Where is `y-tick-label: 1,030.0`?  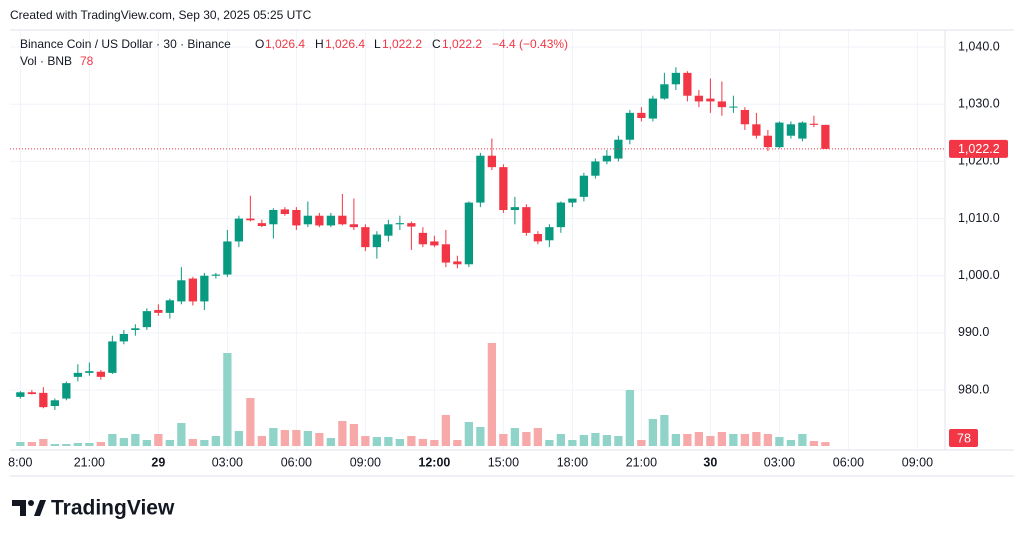 y-tick-label: 1,030.0 is located at coordinates (979, 104).